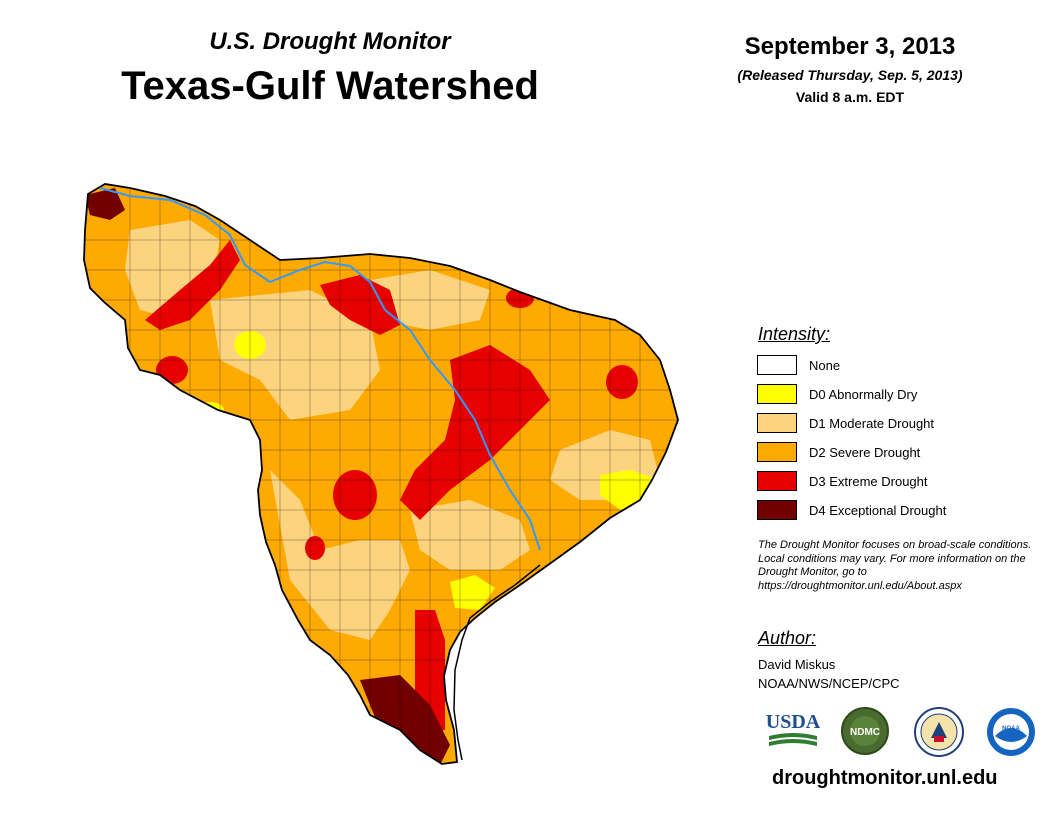  What do you see at coordinates (878, 510) in the screenshot?
I see `legend-label: D4 Exceptional Drought` at bounding box center [878, 510].